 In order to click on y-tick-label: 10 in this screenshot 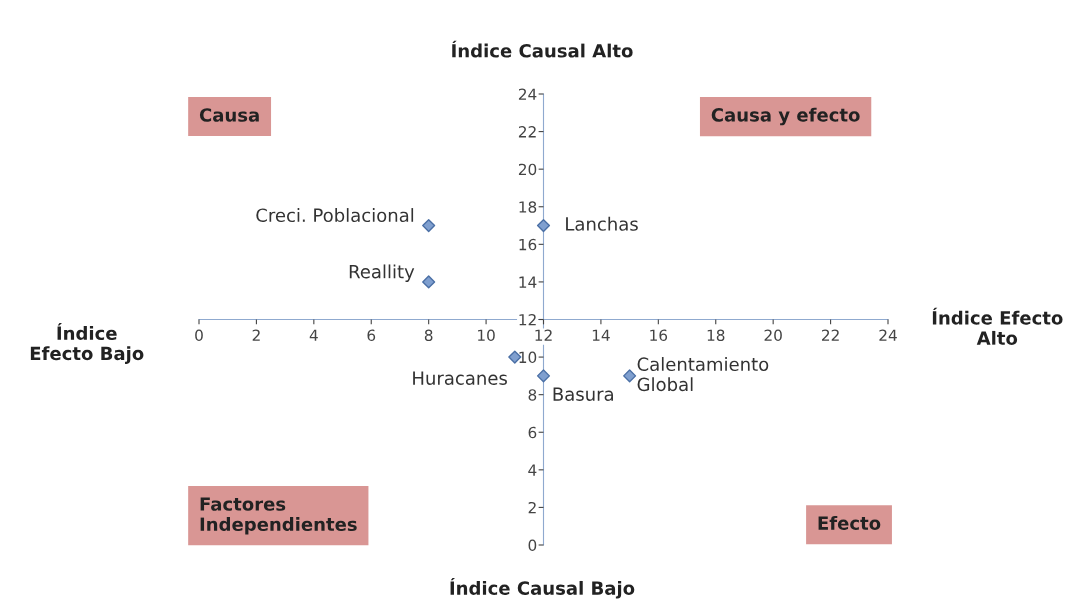, I will do `click(528, 357)`.